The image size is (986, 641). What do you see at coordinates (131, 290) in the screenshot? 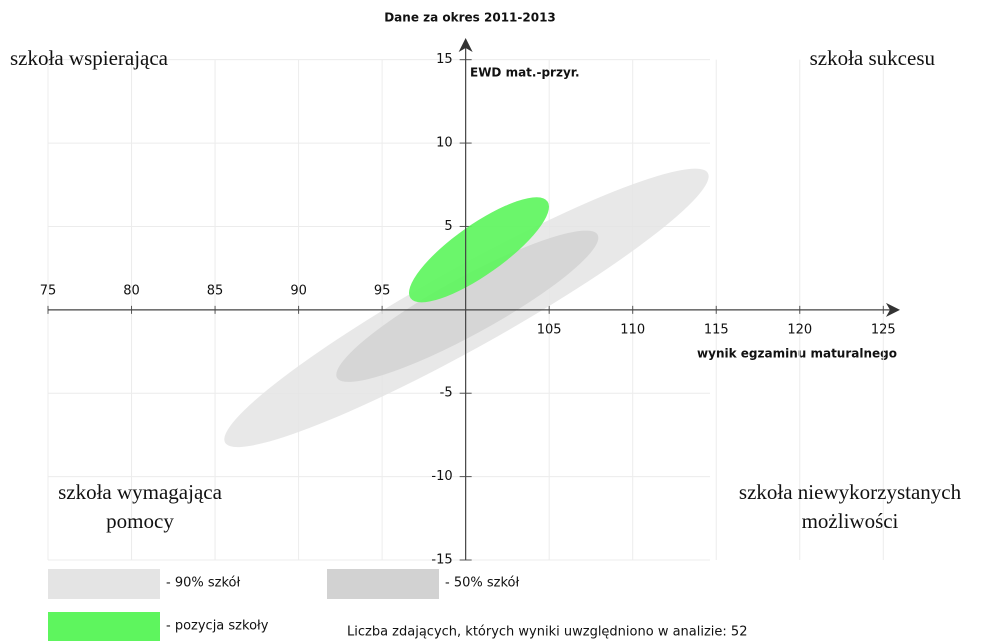
I see `x-tick-label: 80` at bounding box center [131, 290].